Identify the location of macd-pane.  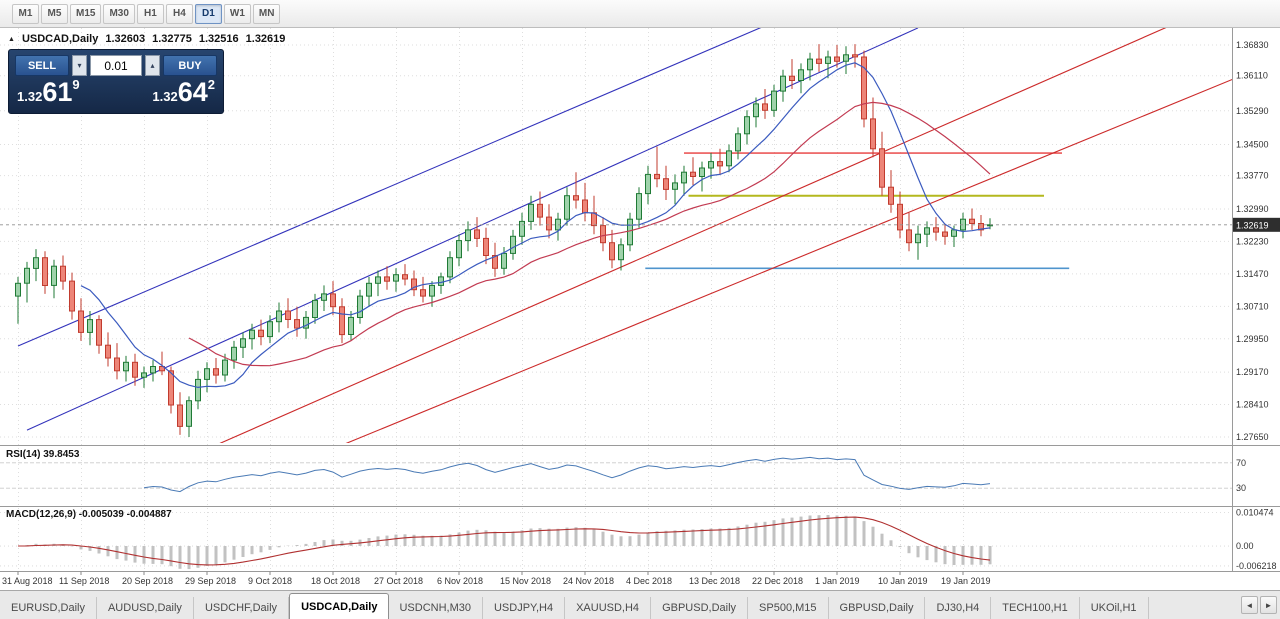
(616, 541).